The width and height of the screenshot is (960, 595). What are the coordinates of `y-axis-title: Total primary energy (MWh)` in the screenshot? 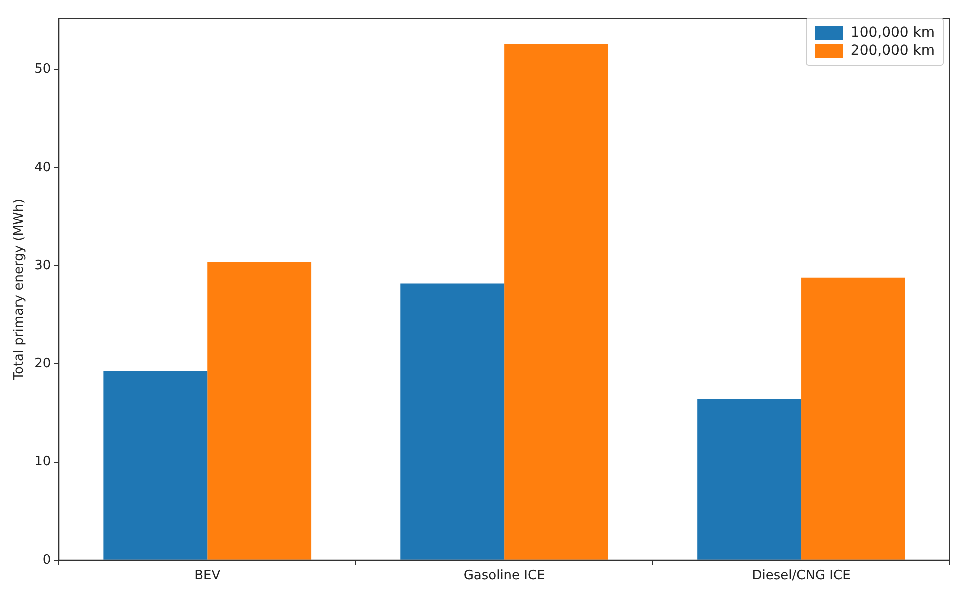 It's located at (20, 290).